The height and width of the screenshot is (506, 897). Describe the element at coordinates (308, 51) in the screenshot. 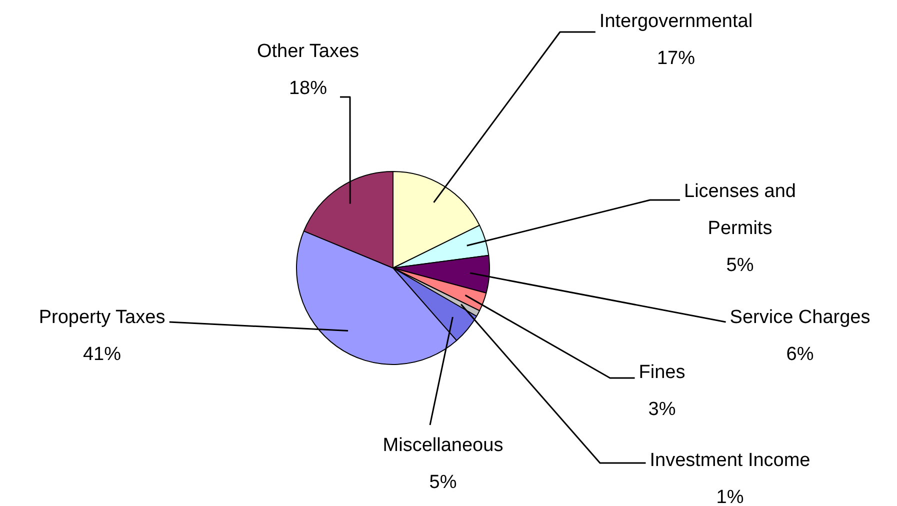

I see `slice-label: Other Taxes` at that location.